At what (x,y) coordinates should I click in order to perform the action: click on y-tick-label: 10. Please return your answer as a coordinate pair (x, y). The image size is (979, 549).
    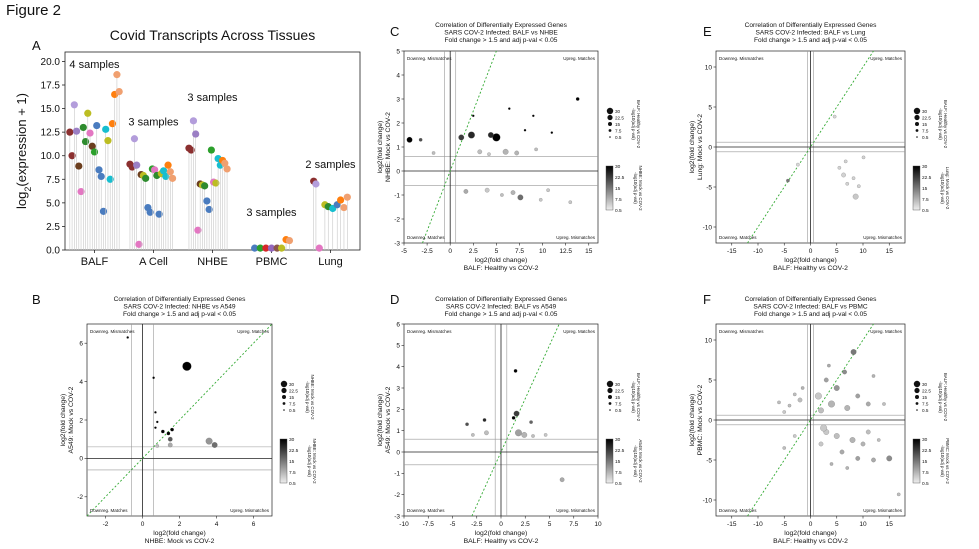
    Looking at the image, I should click on (709, 67).